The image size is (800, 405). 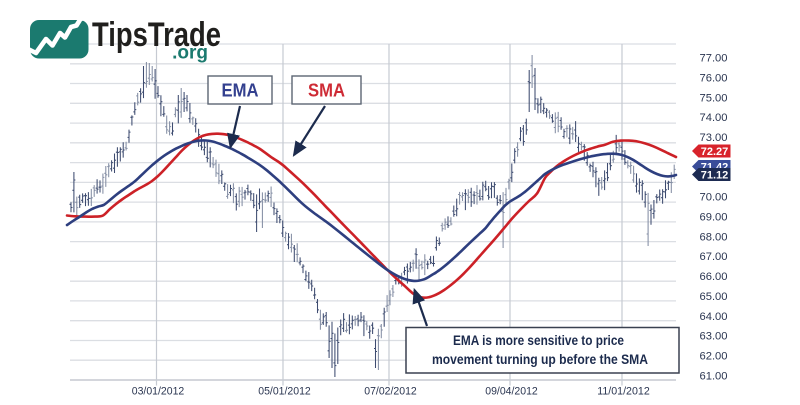 I want to click on svg-text: 61.00, so click(x=714, y=376).